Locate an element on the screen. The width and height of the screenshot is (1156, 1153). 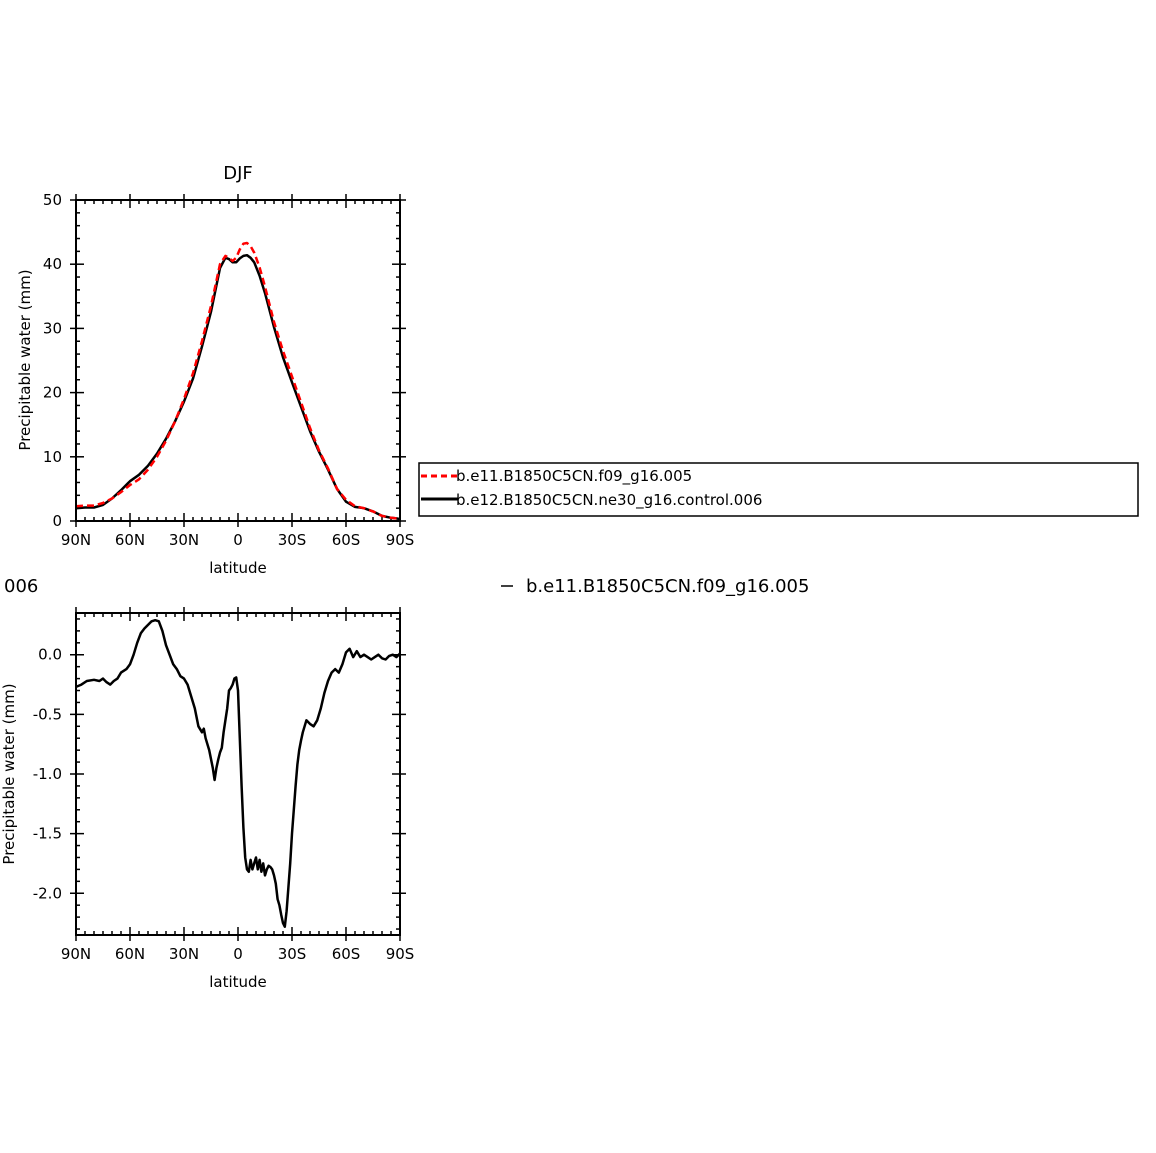
bottom-y-tick-label: -2.0 is located at coordinates (47, 893).